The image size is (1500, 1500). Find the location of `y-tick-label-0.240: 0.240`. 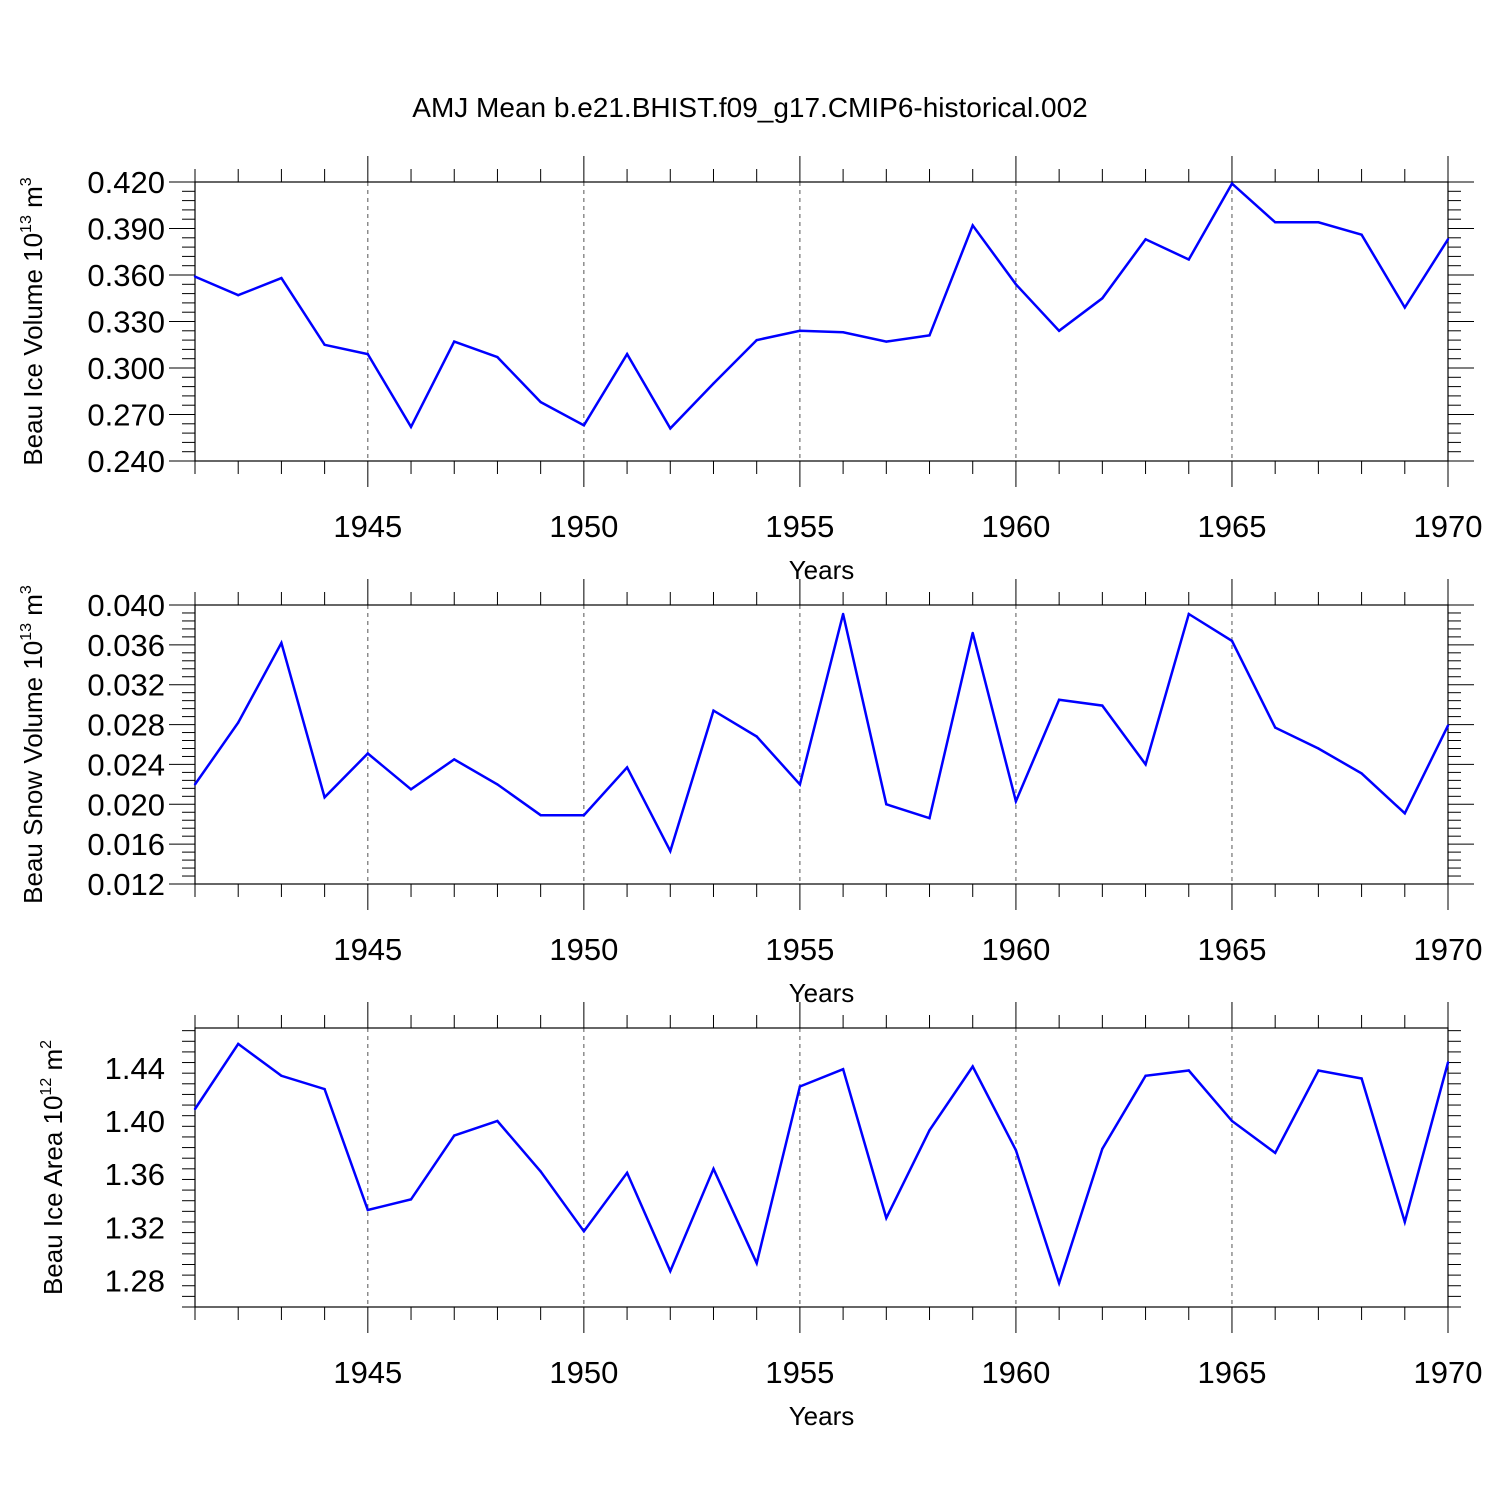

y-tick-label-0.240: 0.240 is located at coordinates (126, 461).